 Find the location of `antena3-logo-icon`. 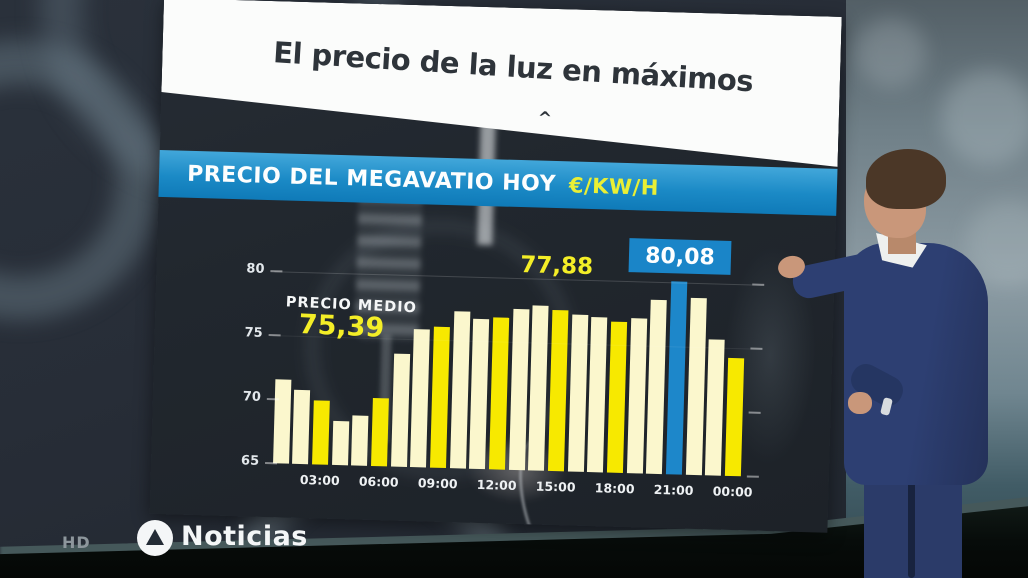

antena3-logo-icon is located at coordinates (155, 538).